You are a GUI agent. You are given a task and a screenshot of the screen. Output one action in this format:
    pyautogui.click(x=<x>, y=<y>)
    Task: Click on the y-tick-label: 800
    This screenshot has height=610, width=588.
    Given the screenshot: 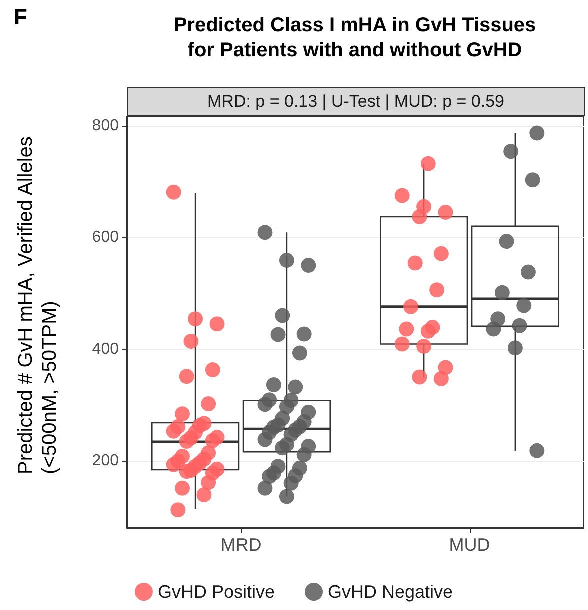 What is the action you would take?
    pyautogui.click(x=106, y=125)
    